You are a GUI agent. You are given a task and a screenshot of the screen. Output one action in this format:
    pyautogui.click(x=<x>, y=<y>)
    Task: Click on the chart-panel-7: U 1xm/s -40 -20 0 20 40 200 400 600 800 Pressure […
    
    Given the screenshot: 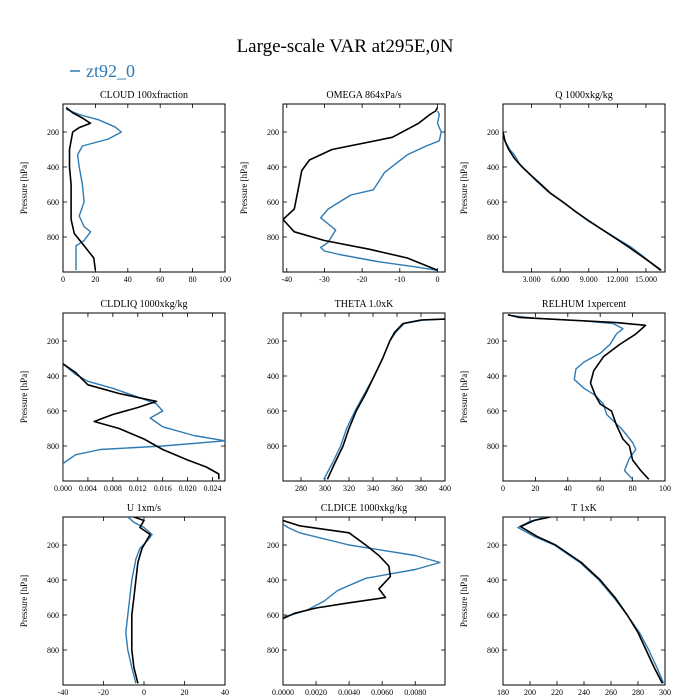 What is the action you would take?
    pyautogui.click(x=124, y=600)
    